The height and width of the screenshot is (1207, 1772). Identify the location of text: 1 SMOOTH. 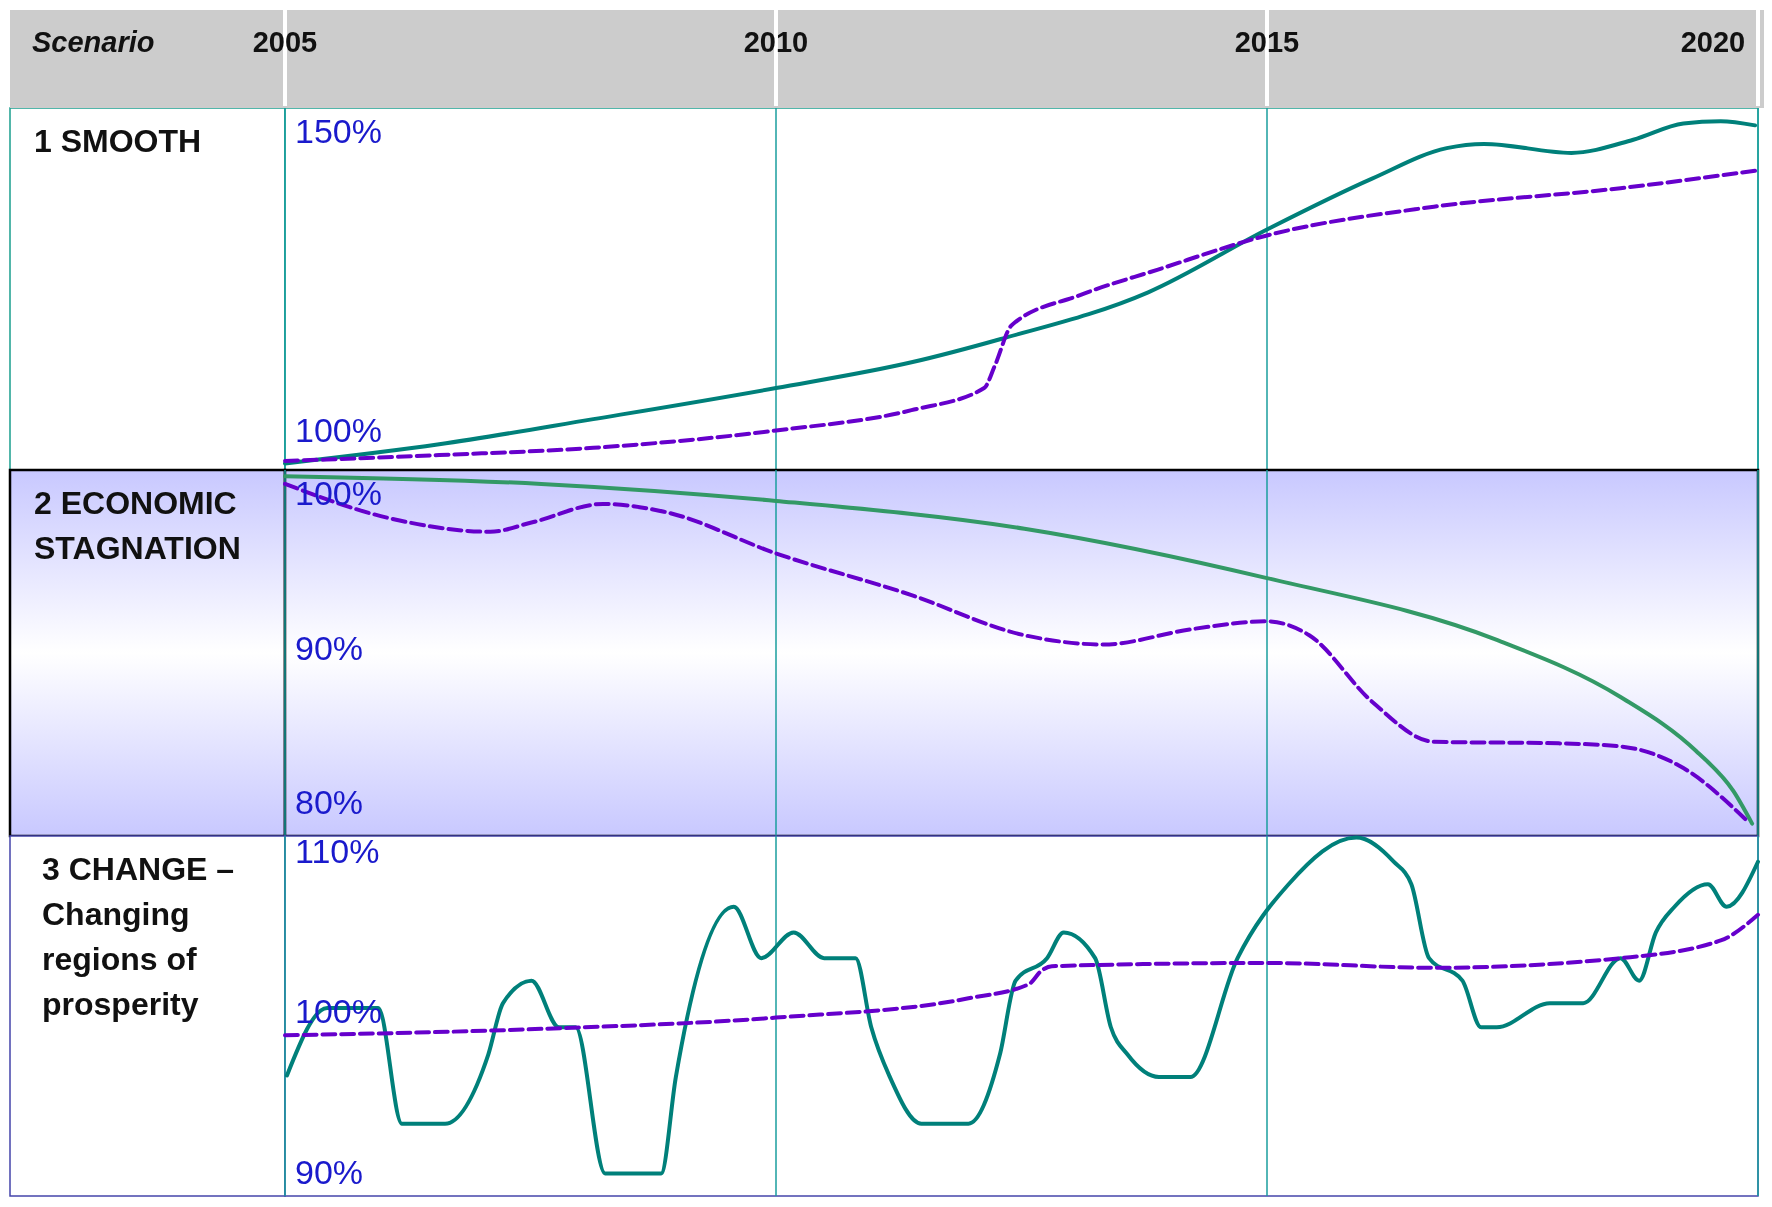
(118, 141).